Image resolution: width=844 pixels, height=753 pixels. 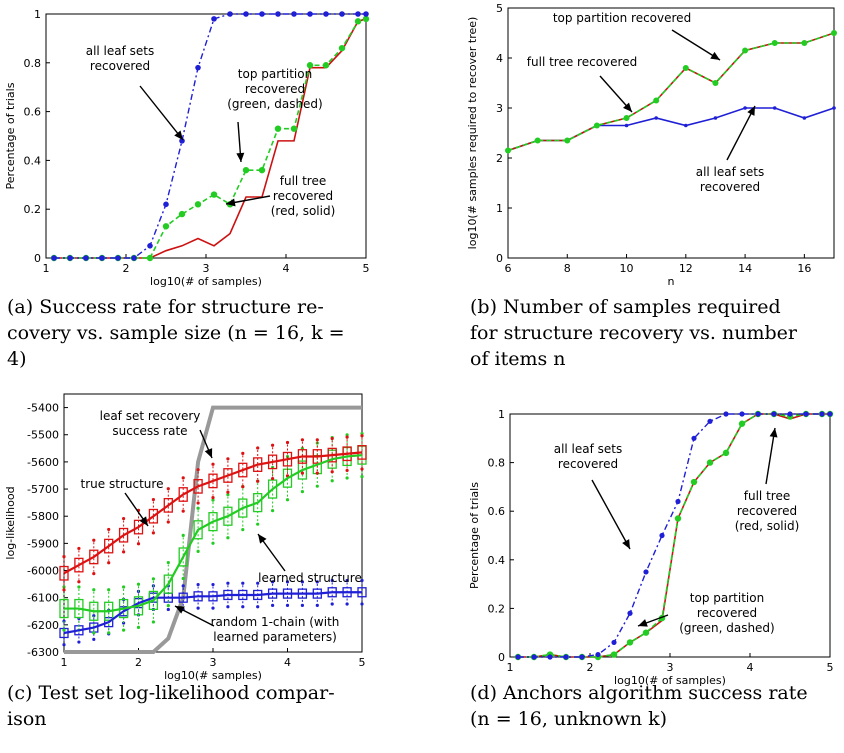 What do you see at coordinates (518, 359) in the screenshot?
I see `caption-line: of items n` at bounding box center [518, 359].